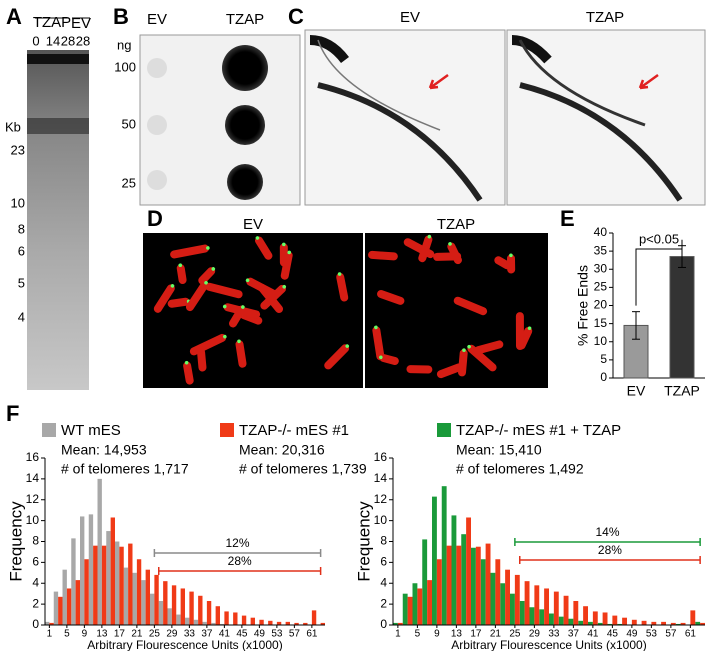 Image resolution: width=713 pixels, height=651 pixels. Describe the element at coordinates (35, 541) in the screenshot. I see `y-tick-label: 8` at that location.